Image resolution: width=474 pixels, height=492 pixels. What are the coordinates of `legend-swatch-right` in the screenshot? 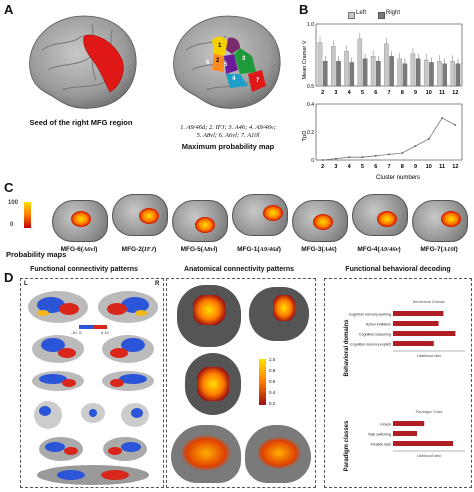 It's located at (381, 15).